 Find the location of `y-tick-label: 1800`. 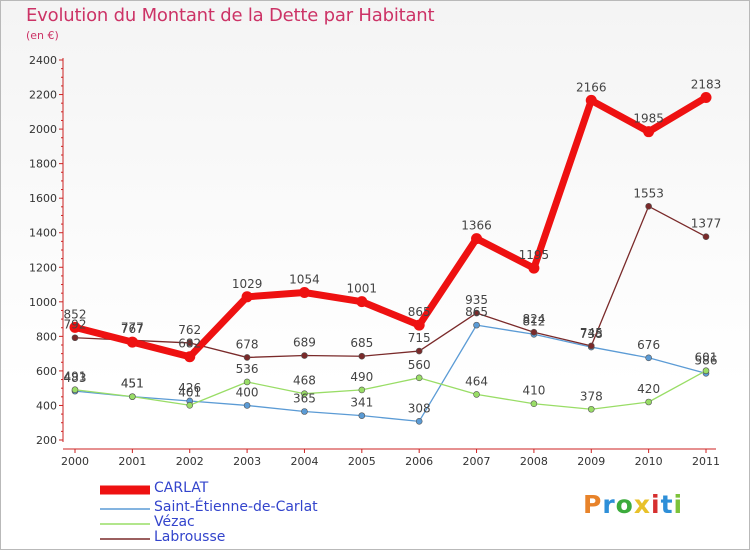

y-tick-label: 1800 is located at coordinates (43, 164).